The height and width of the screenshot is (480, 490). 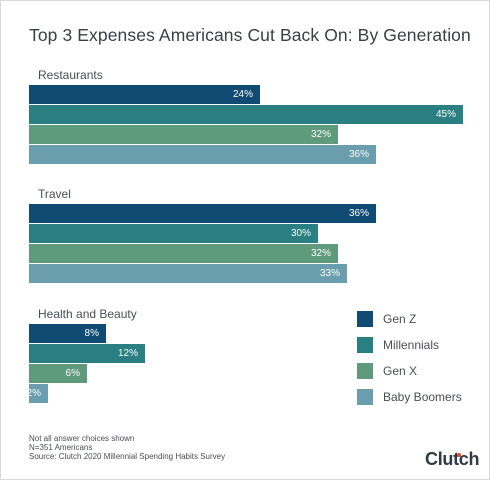 What do you see at coordinates (61, 447) in the screenshot?
I see `footnote-line-2: N=351 Americans` at bounding box center [61, 447].